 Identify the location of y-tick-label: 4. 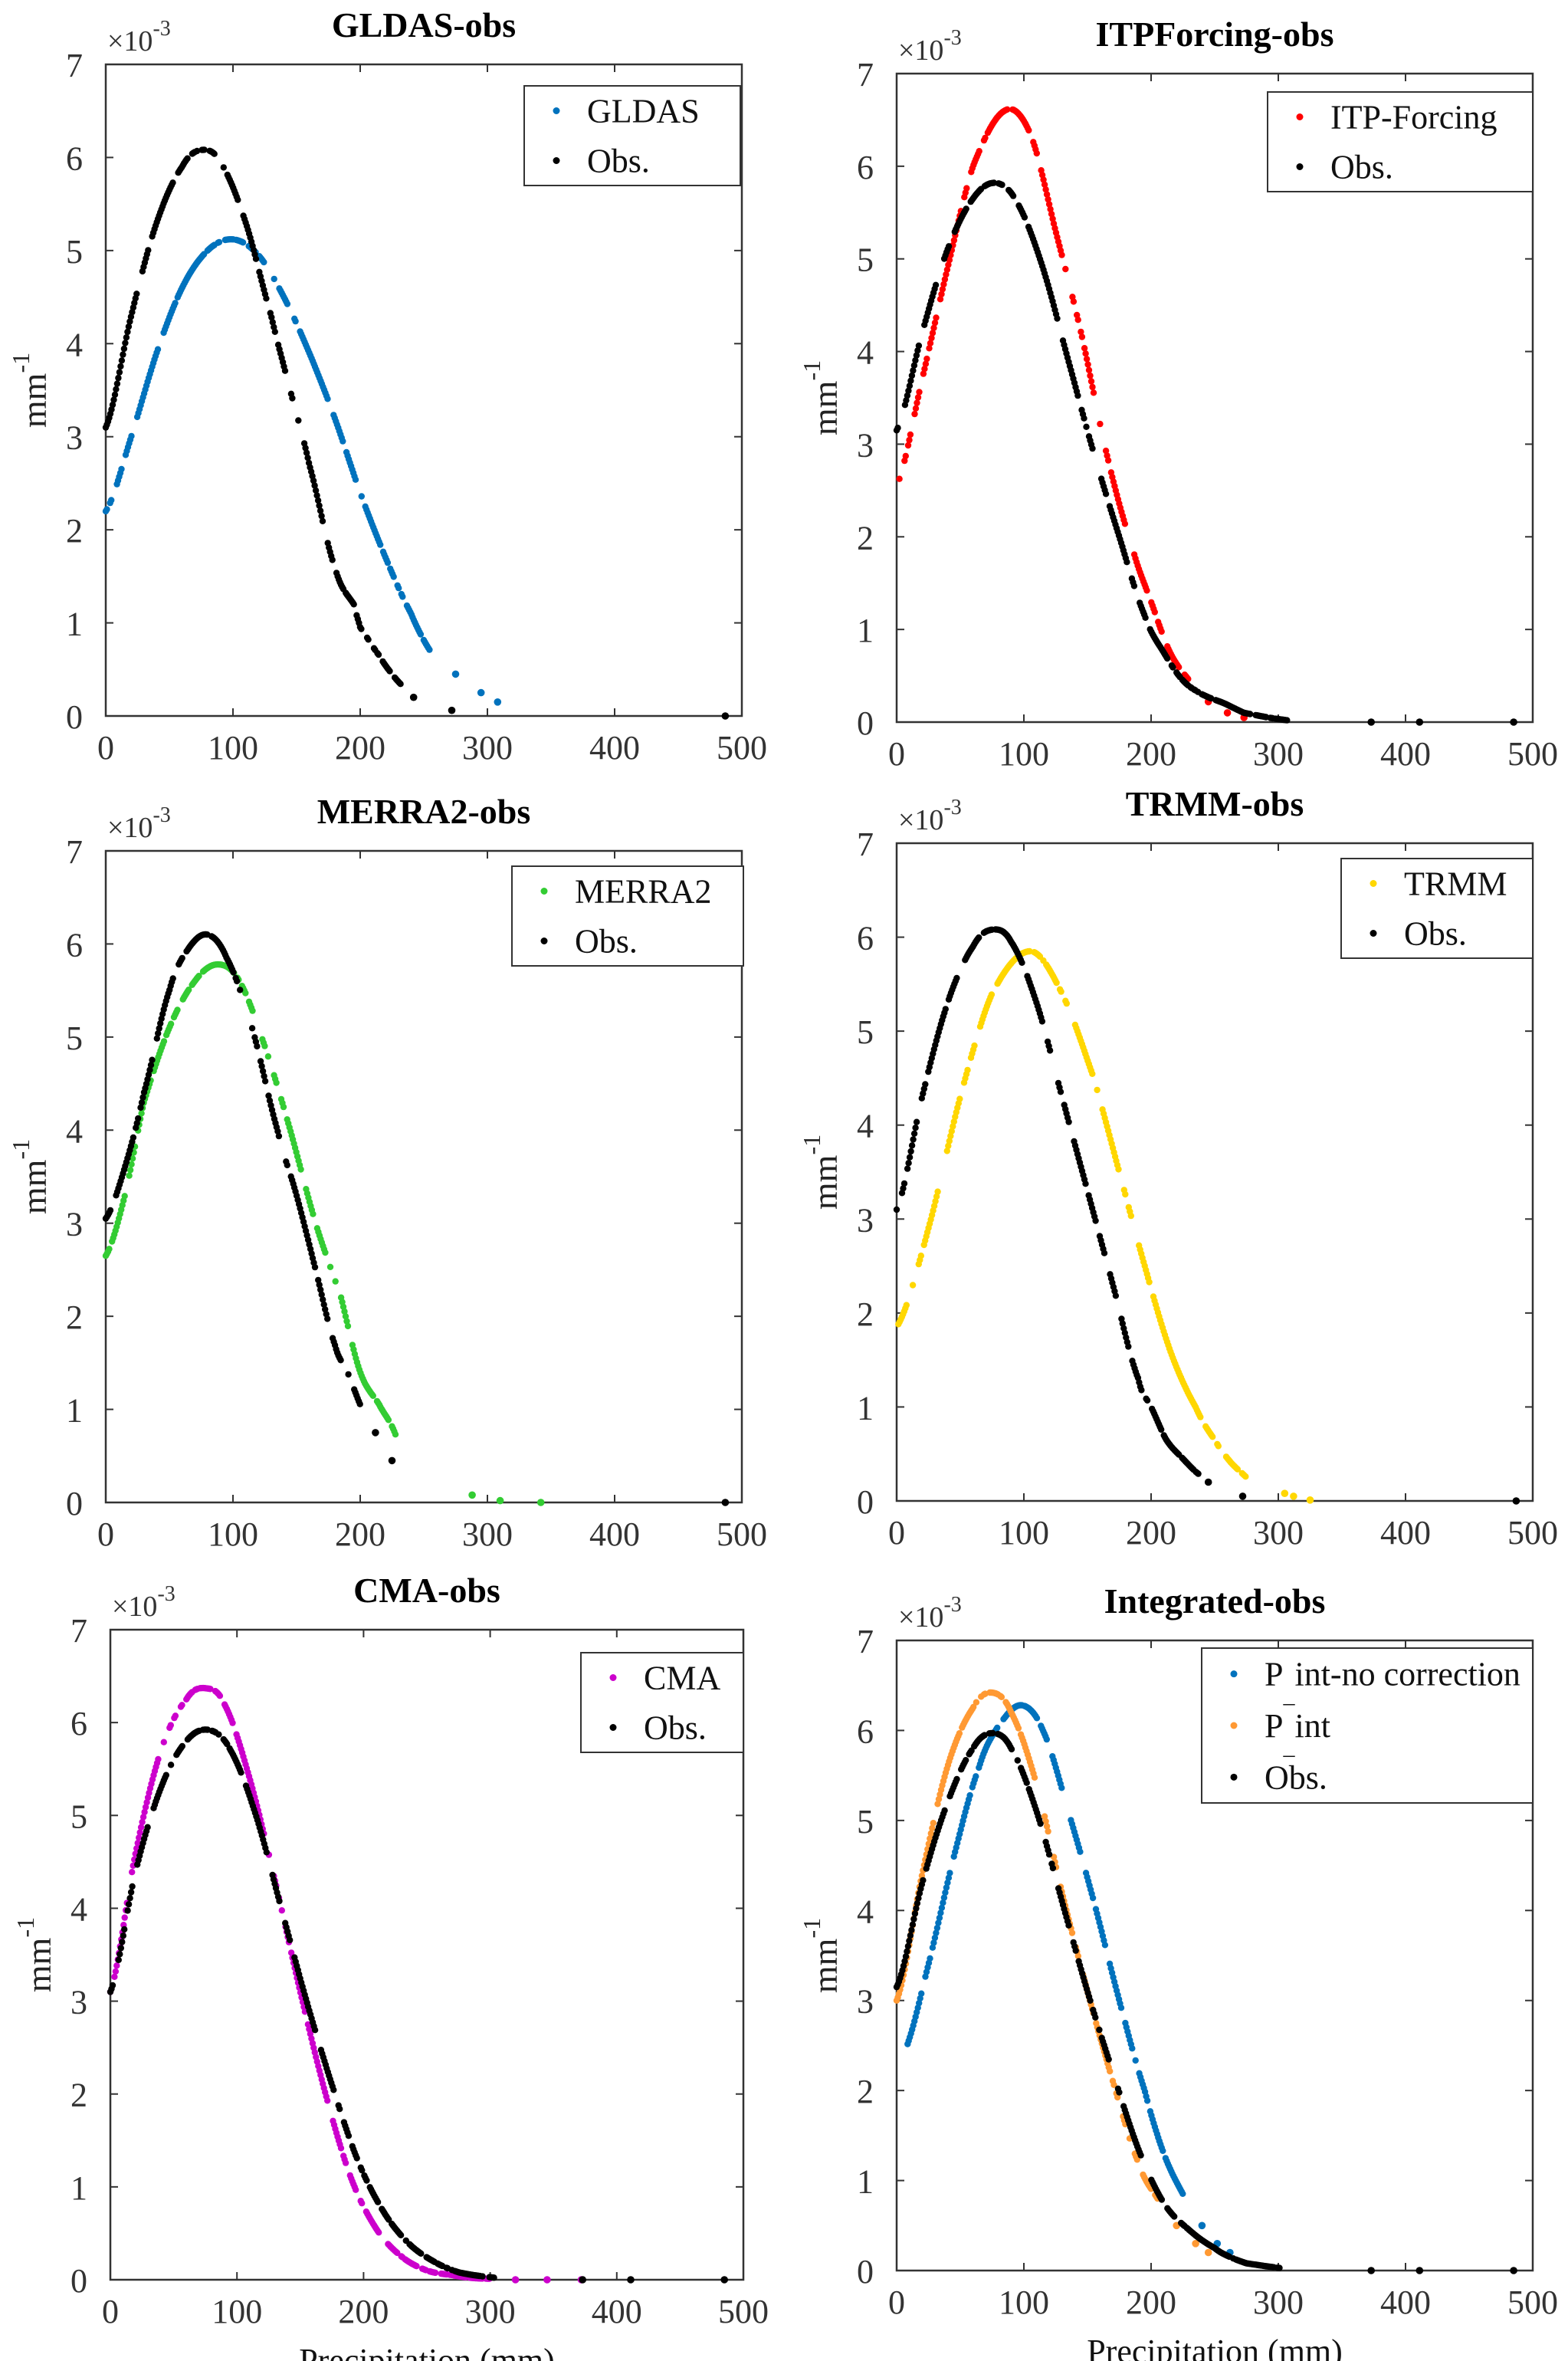
(79, 1909).